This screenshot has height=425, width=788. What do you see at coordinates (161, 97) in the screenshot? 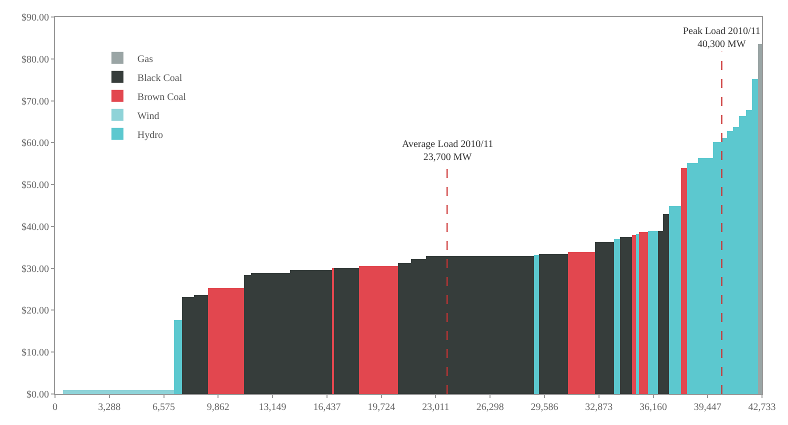
I see `legend-label: Brown Coal` at bounding box center [161, 97].